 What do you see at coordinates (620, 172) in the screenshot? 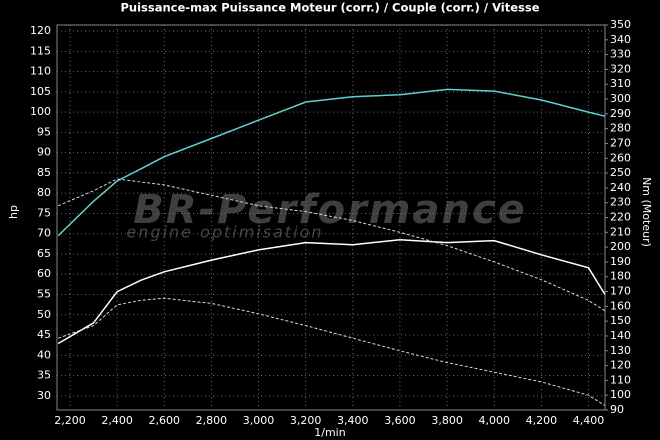
I see `y2-tick-label: 250` at bounding box center [620, 172].